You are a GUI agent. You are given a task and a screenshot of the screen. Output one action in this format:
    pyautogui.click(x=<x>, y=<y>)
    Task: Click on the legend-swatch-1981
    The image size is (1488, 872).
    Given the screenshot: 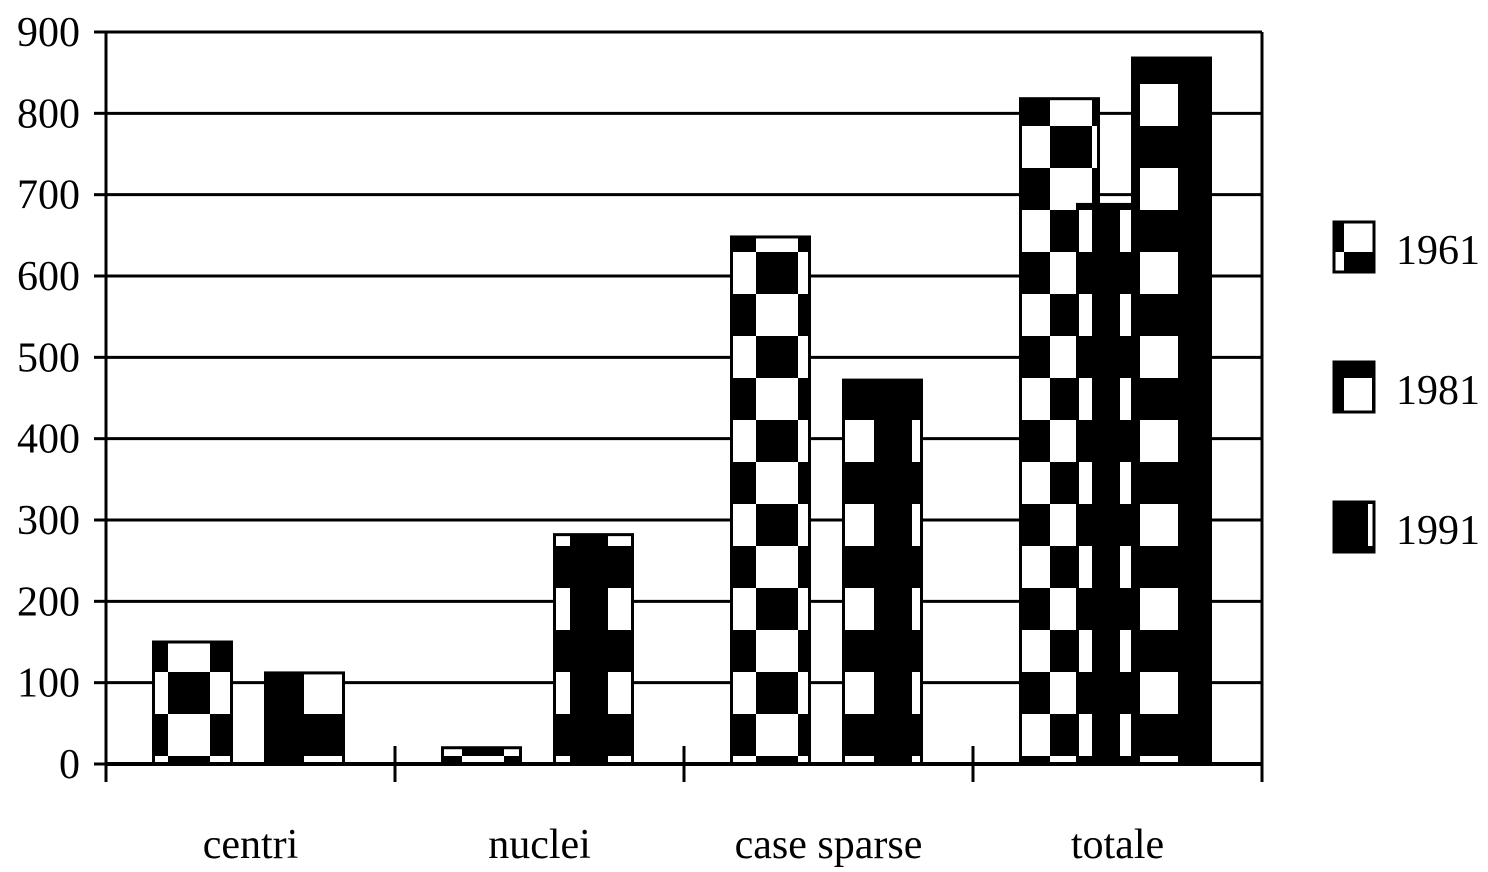 What is the action you would take?
    pyautogui.click(x=1354, y=387)
    